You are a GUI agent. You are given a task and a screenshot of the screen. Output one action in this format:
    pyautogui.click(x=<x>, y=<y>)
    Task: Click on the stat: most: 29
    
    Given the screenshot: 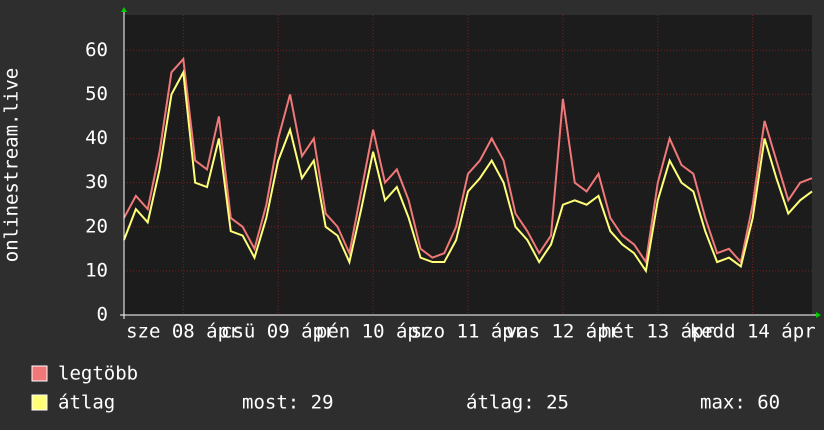 What is the action you would take?
    pyautogui.click(x=288, y=403)
    